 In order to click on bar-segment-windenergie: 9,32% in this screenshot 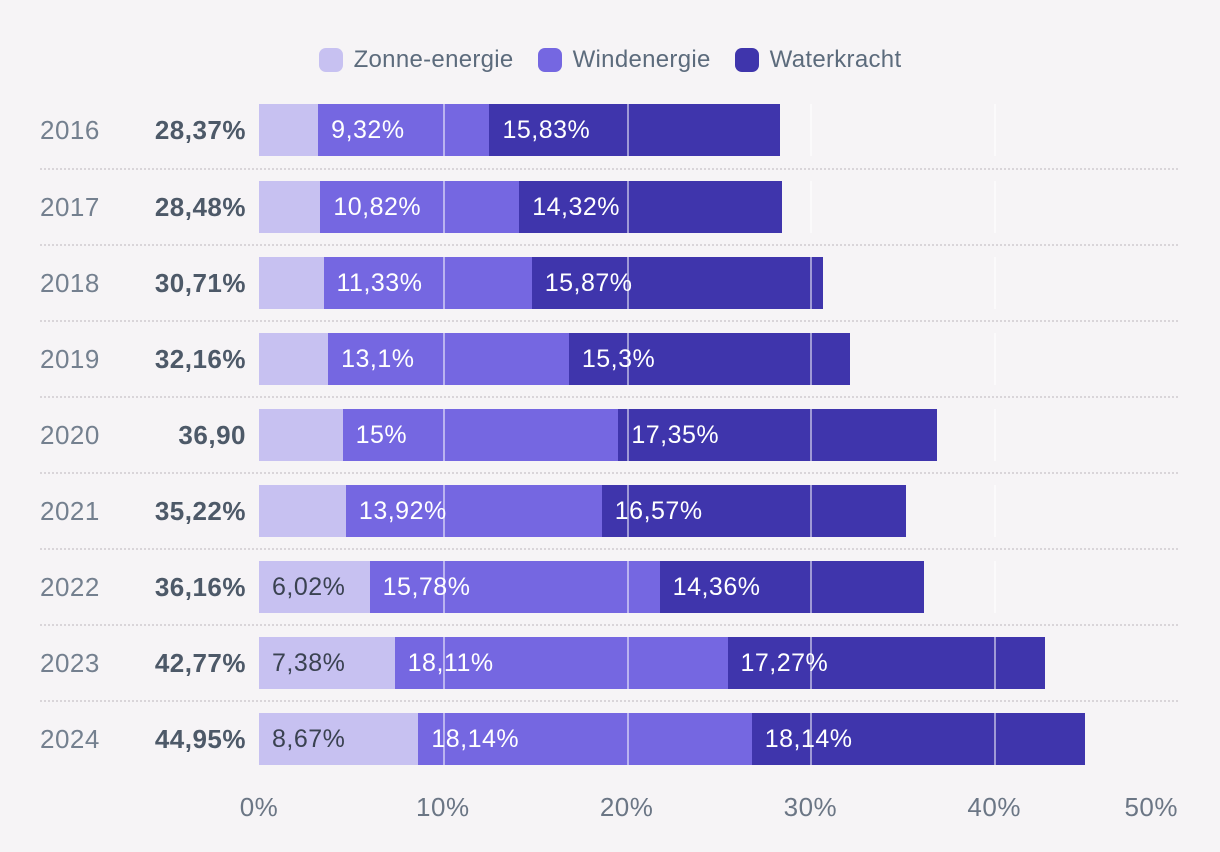, I will do `click(404, 130)`.